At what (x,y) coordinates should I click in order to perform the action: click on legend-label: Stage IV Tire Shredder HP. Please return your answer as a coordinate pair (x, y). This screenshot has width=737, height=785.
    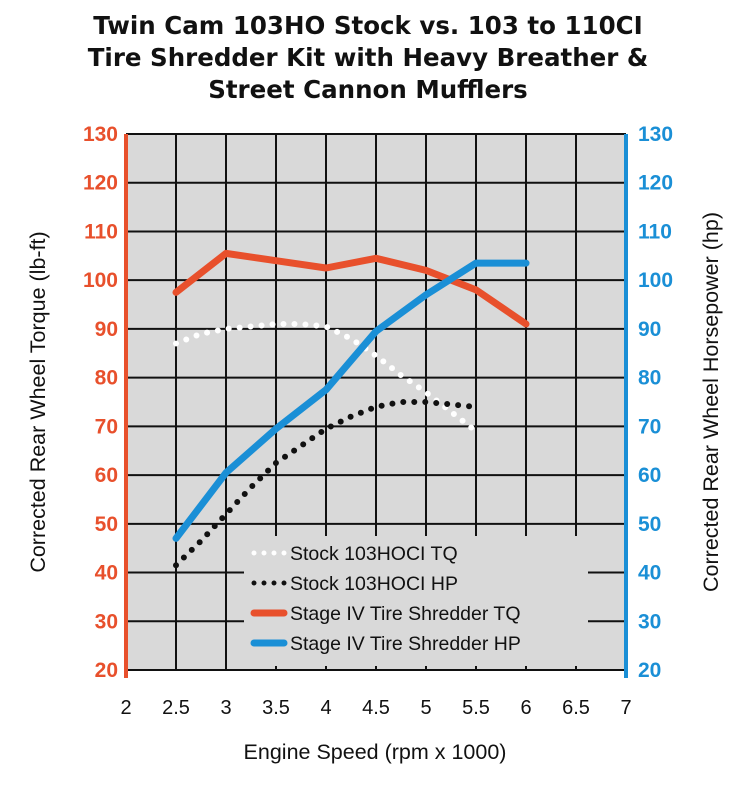
    Looking at the image, I should click on (405, 644).